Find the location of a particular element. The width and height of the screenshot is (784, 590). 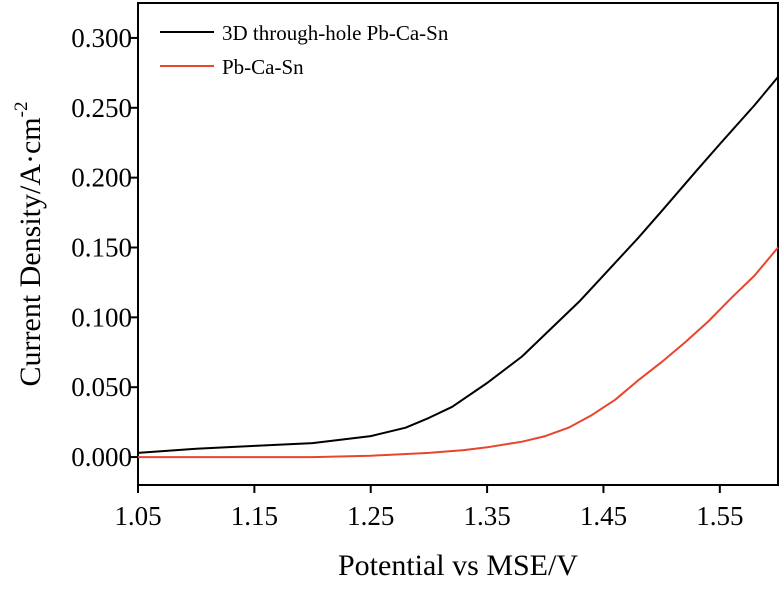

y-tick-label: 0.050 is located at coordinates (101, 387).